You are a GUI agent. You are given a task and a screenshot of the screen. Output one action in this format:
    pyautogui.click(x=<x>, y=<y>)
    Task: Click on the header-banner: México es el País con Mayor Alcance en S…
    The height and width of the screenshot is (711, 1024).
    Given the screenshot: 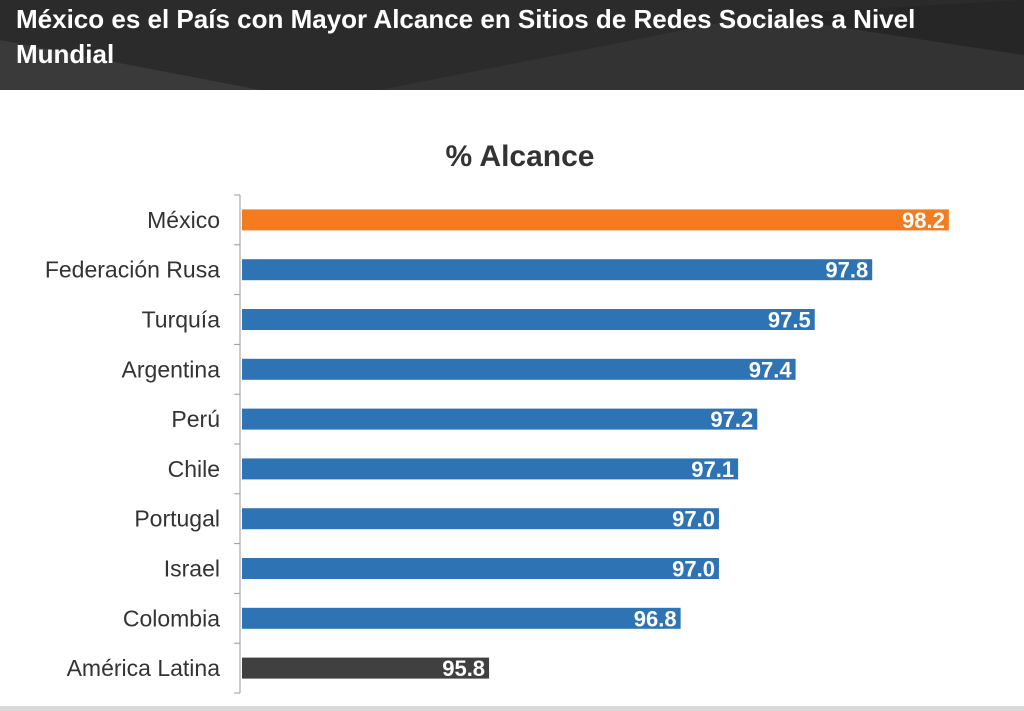 What is the action you would take?
    pyautogui.click(x=512, y=45)
    